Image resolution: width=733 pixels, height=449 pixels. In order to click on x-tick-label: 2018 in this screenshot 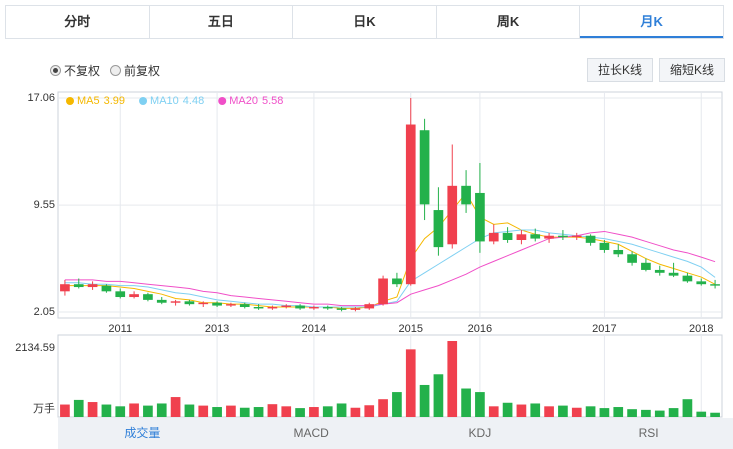, I will do `click(701, 329)`.